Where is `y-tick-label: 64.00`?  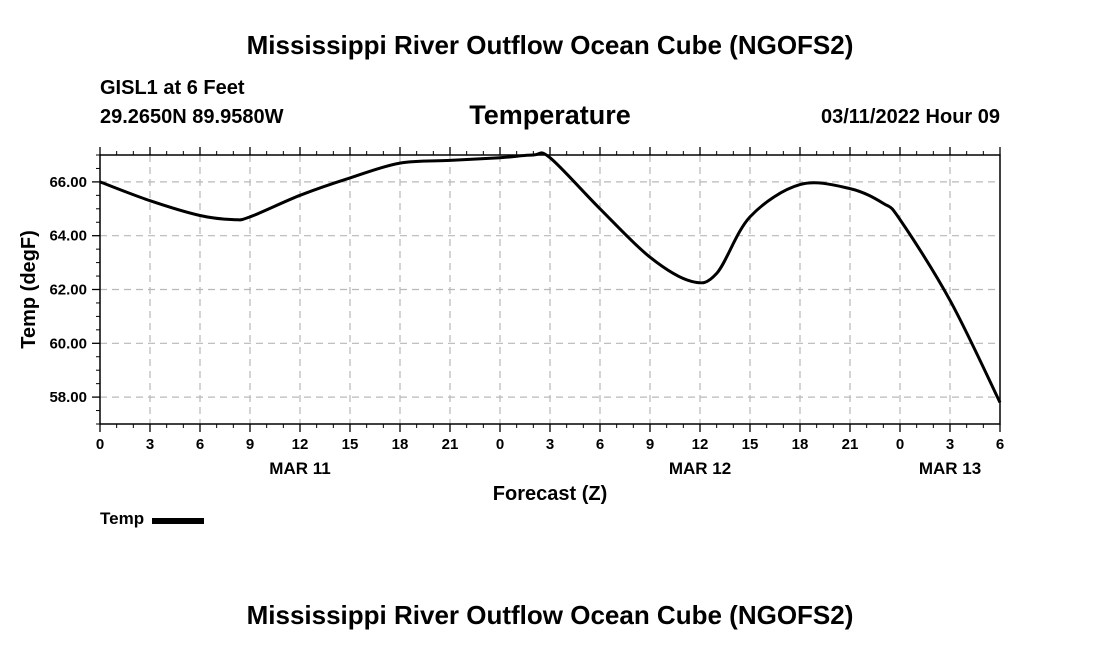
y-tick-label: 64.00 is located at coordinates (68, 236).